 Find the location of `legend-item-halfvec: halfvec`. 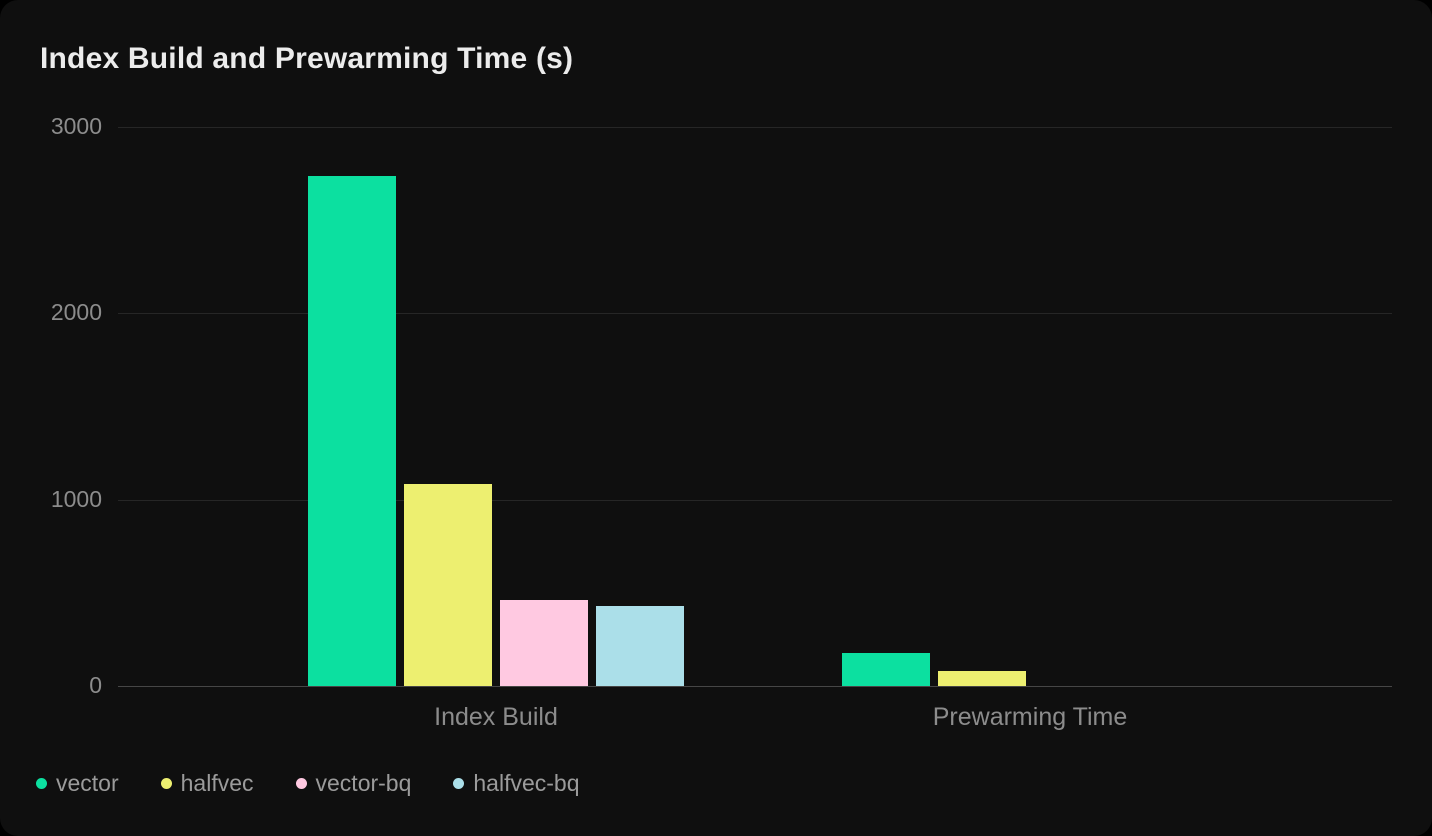

legend-item-halfvec: halfvec is located at coordinates (207, 783).